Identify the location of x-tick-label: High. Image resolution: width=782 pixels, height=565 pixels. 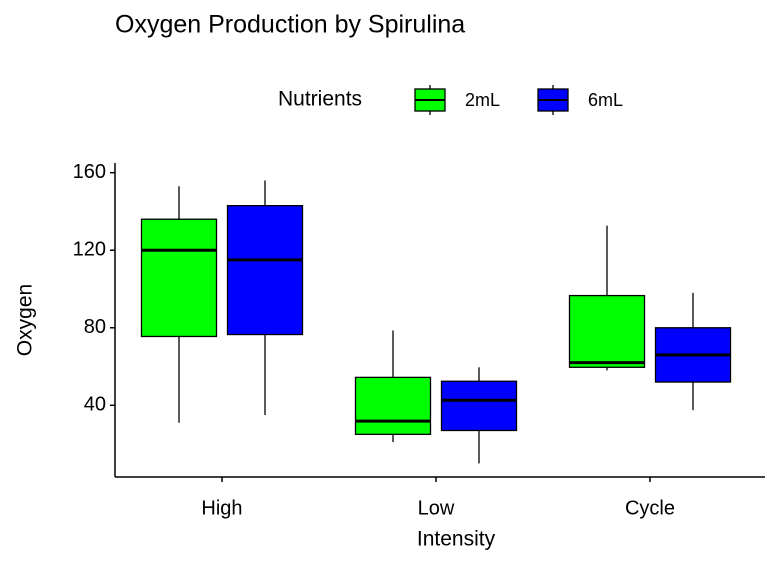
(221, 508).